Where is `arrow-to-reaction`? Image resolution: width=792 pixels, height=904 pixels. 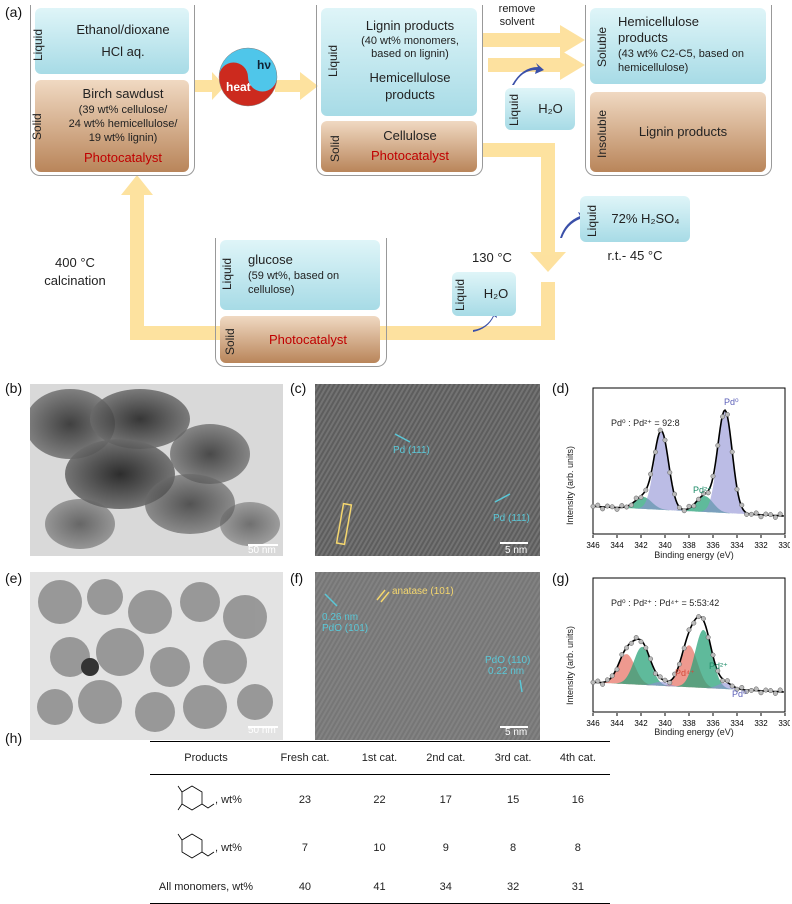
arrow-to-reaction is located at coordinates (210, 86).